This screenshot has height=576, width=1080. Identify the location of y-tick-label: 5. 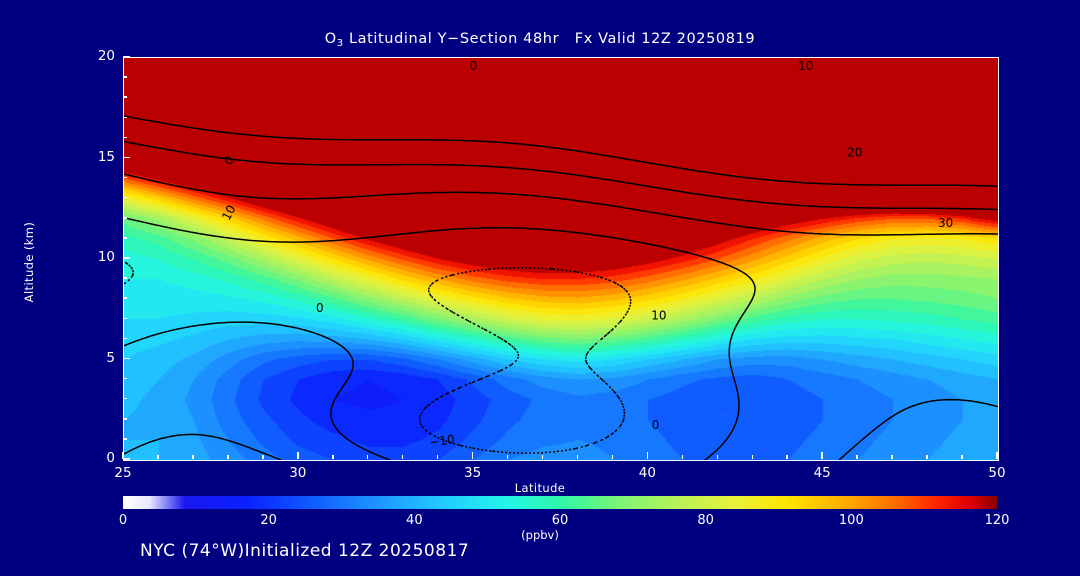
(110, 357).